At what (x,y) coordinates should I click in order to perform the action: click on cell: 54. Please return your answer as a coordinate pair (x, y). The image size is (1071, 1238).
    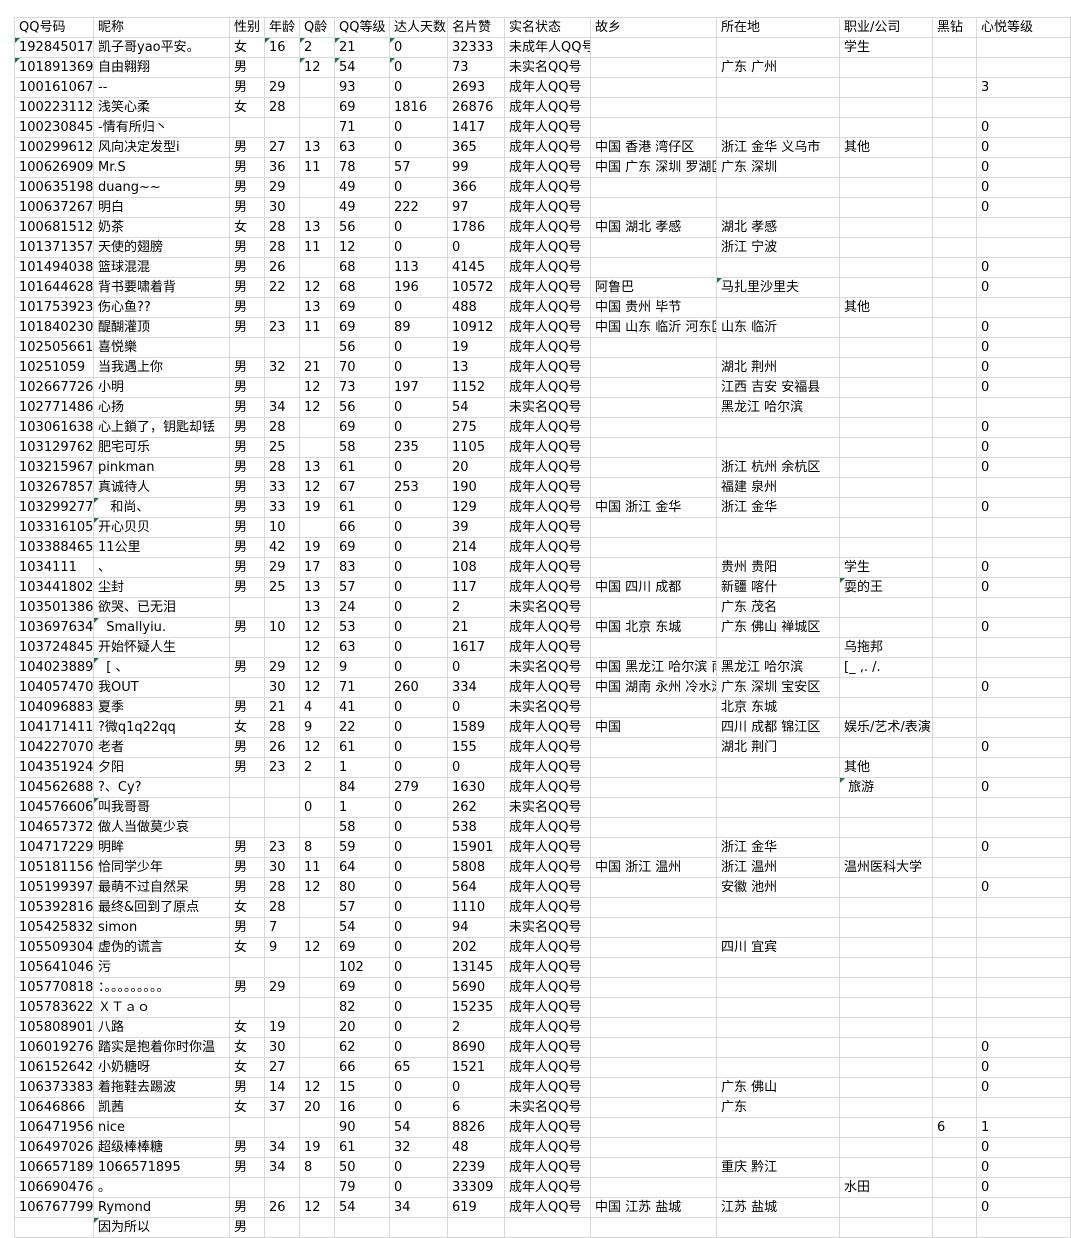
    Looking at the image, I should click on (362, 1208).